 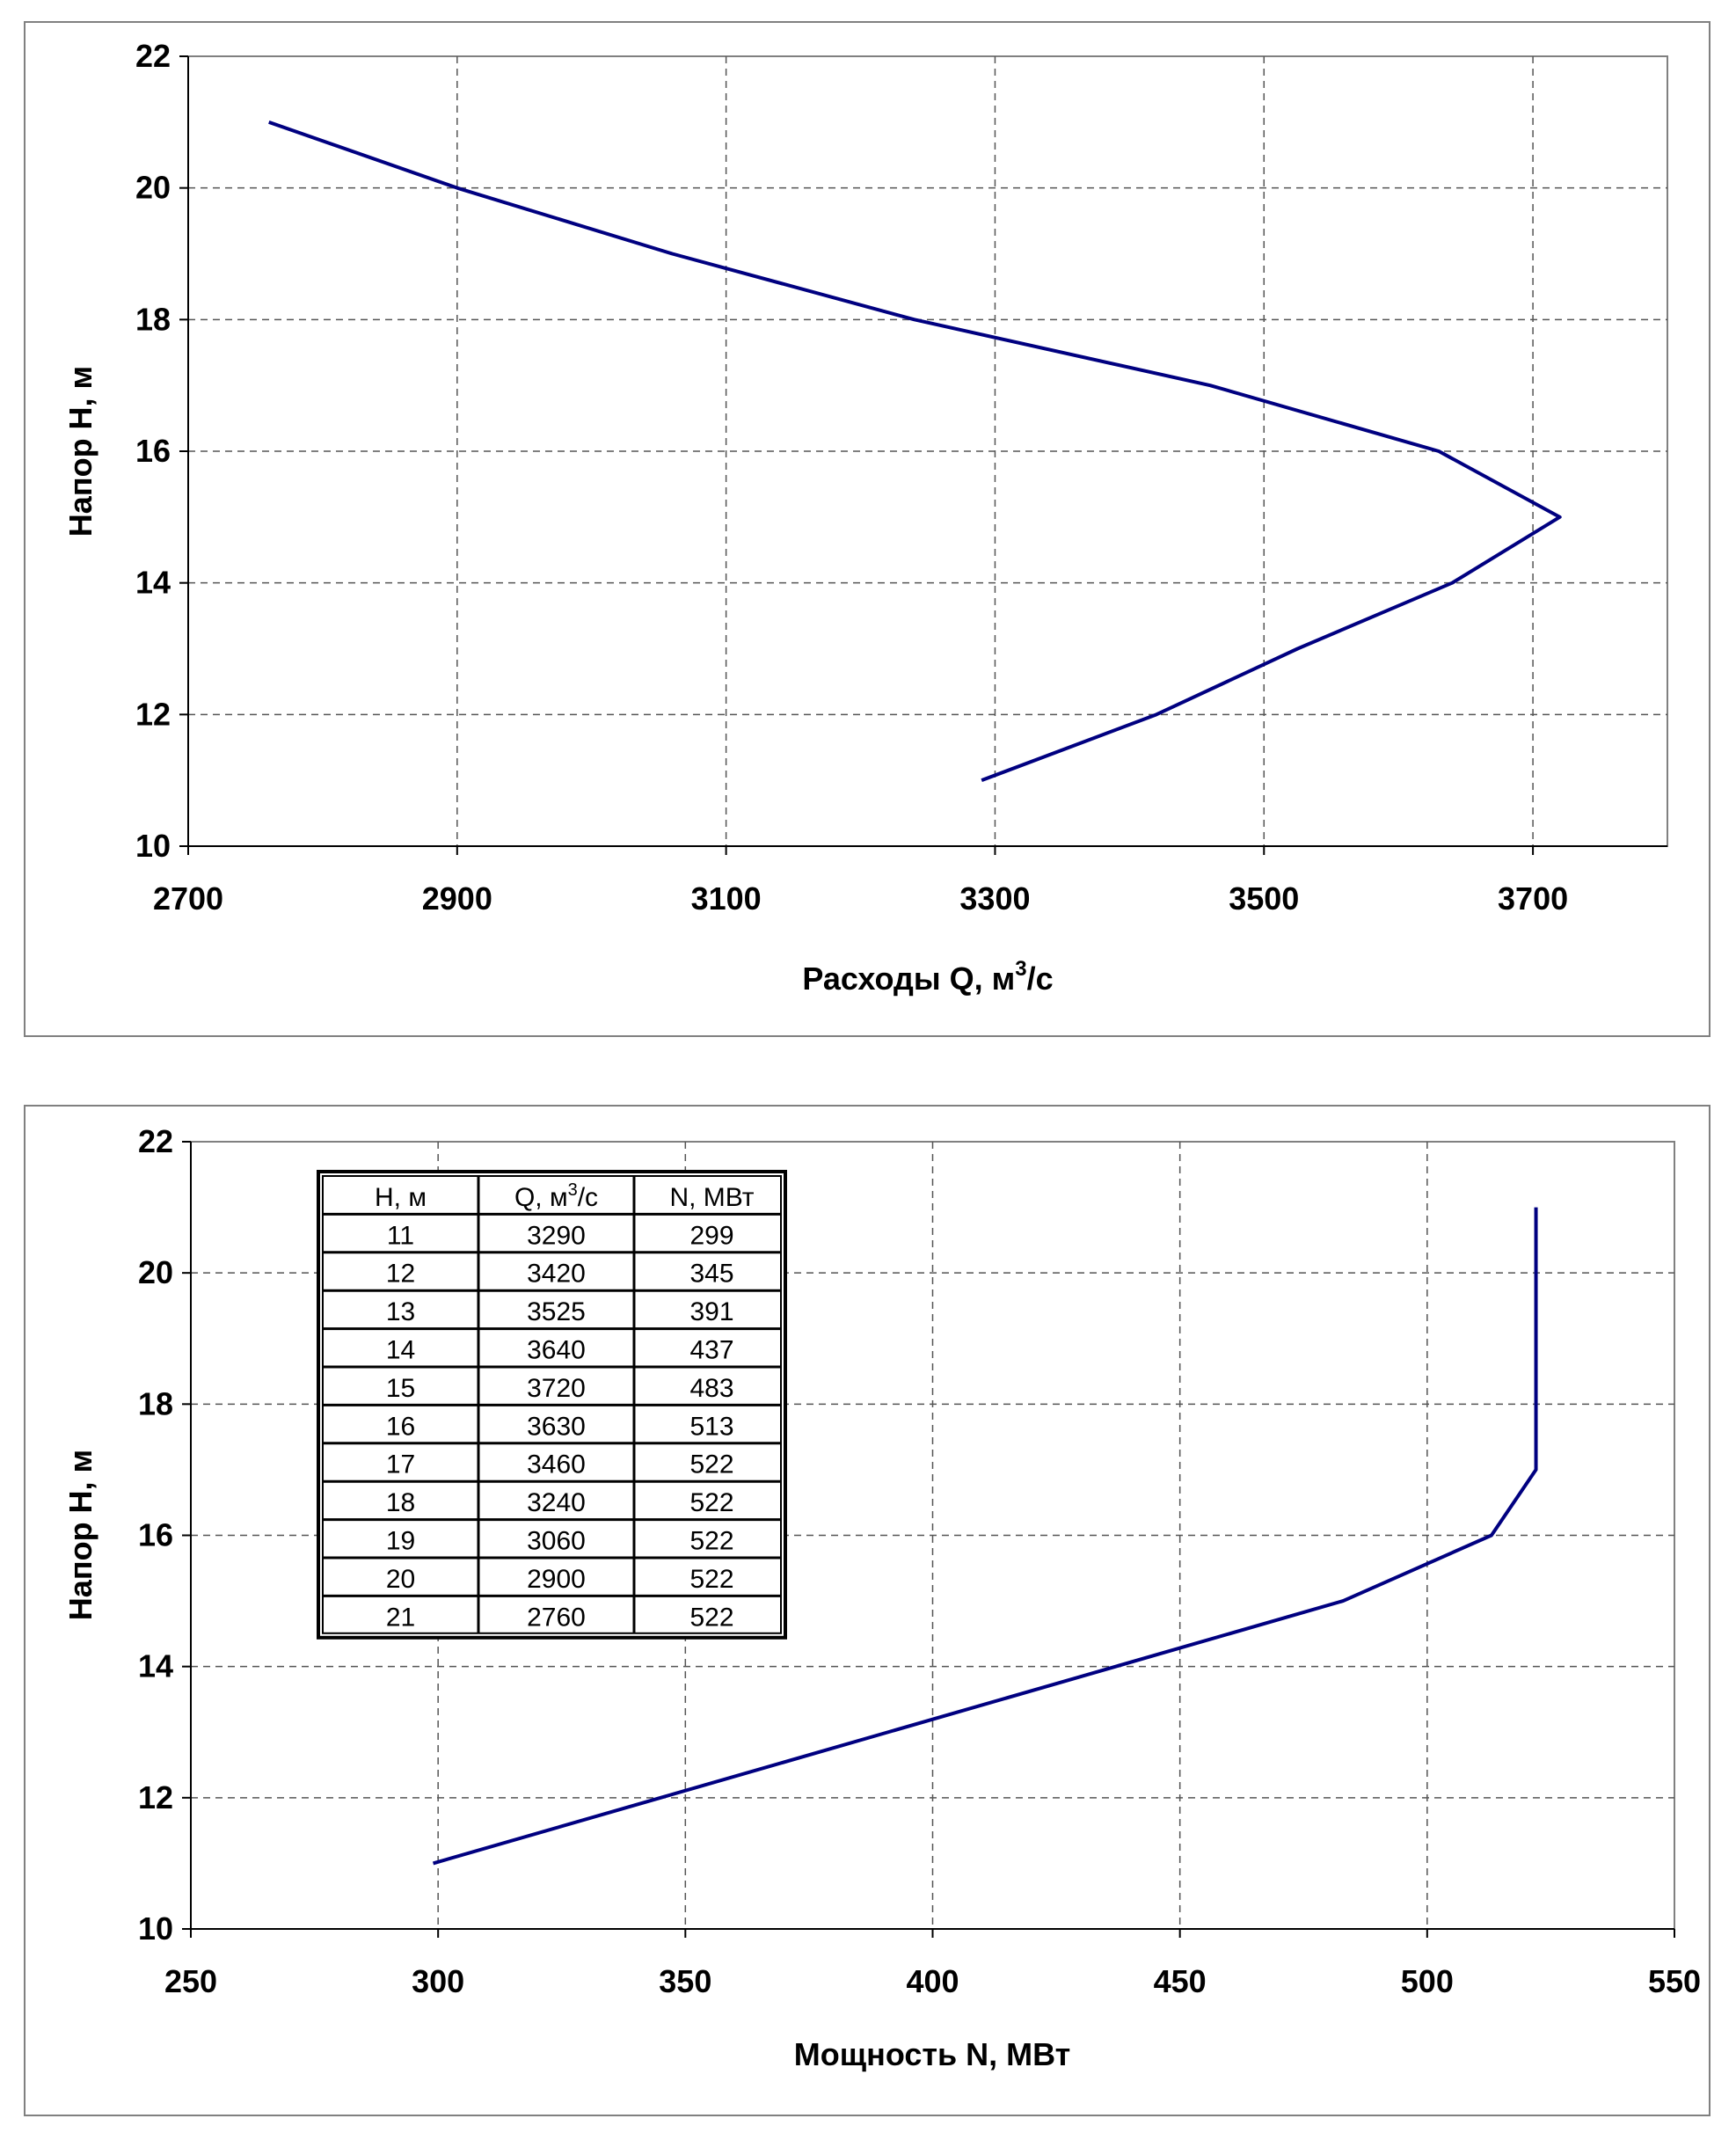 What do you see at coordinates (401, 1349) in the screenshot?
I see `table-cell: 14` at bounding box center [401, 1349].